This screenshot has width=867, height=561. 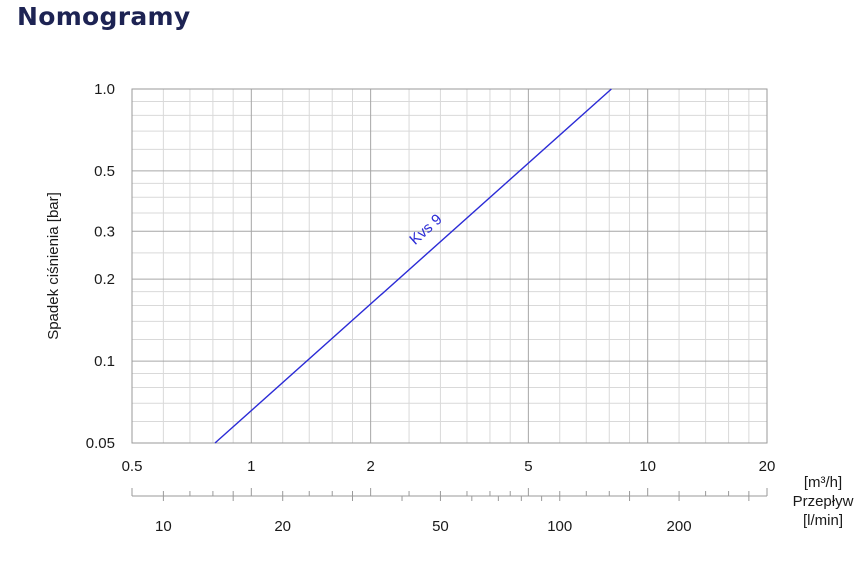 What do you see at coordinates (449, 494) in the screenshot?
I see `flow-lmin-axis` at bounding box center [449, 494].